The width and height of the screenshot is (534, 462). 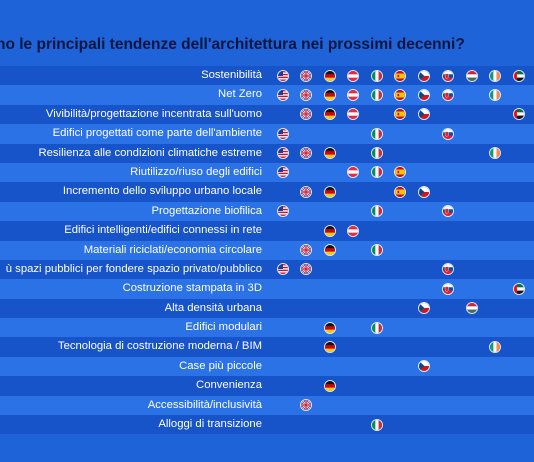 What do you see at coordinates (220, 365) in the screenshot?
I see `trend-label: Case più piccole` at bounding box center [220, 365].